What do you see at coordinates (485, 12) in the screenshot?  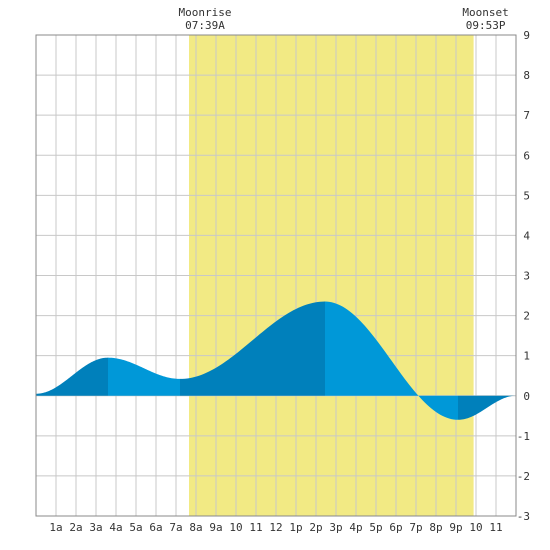 I see `moonset-label: Moonset` at bounding box center [485, 12].